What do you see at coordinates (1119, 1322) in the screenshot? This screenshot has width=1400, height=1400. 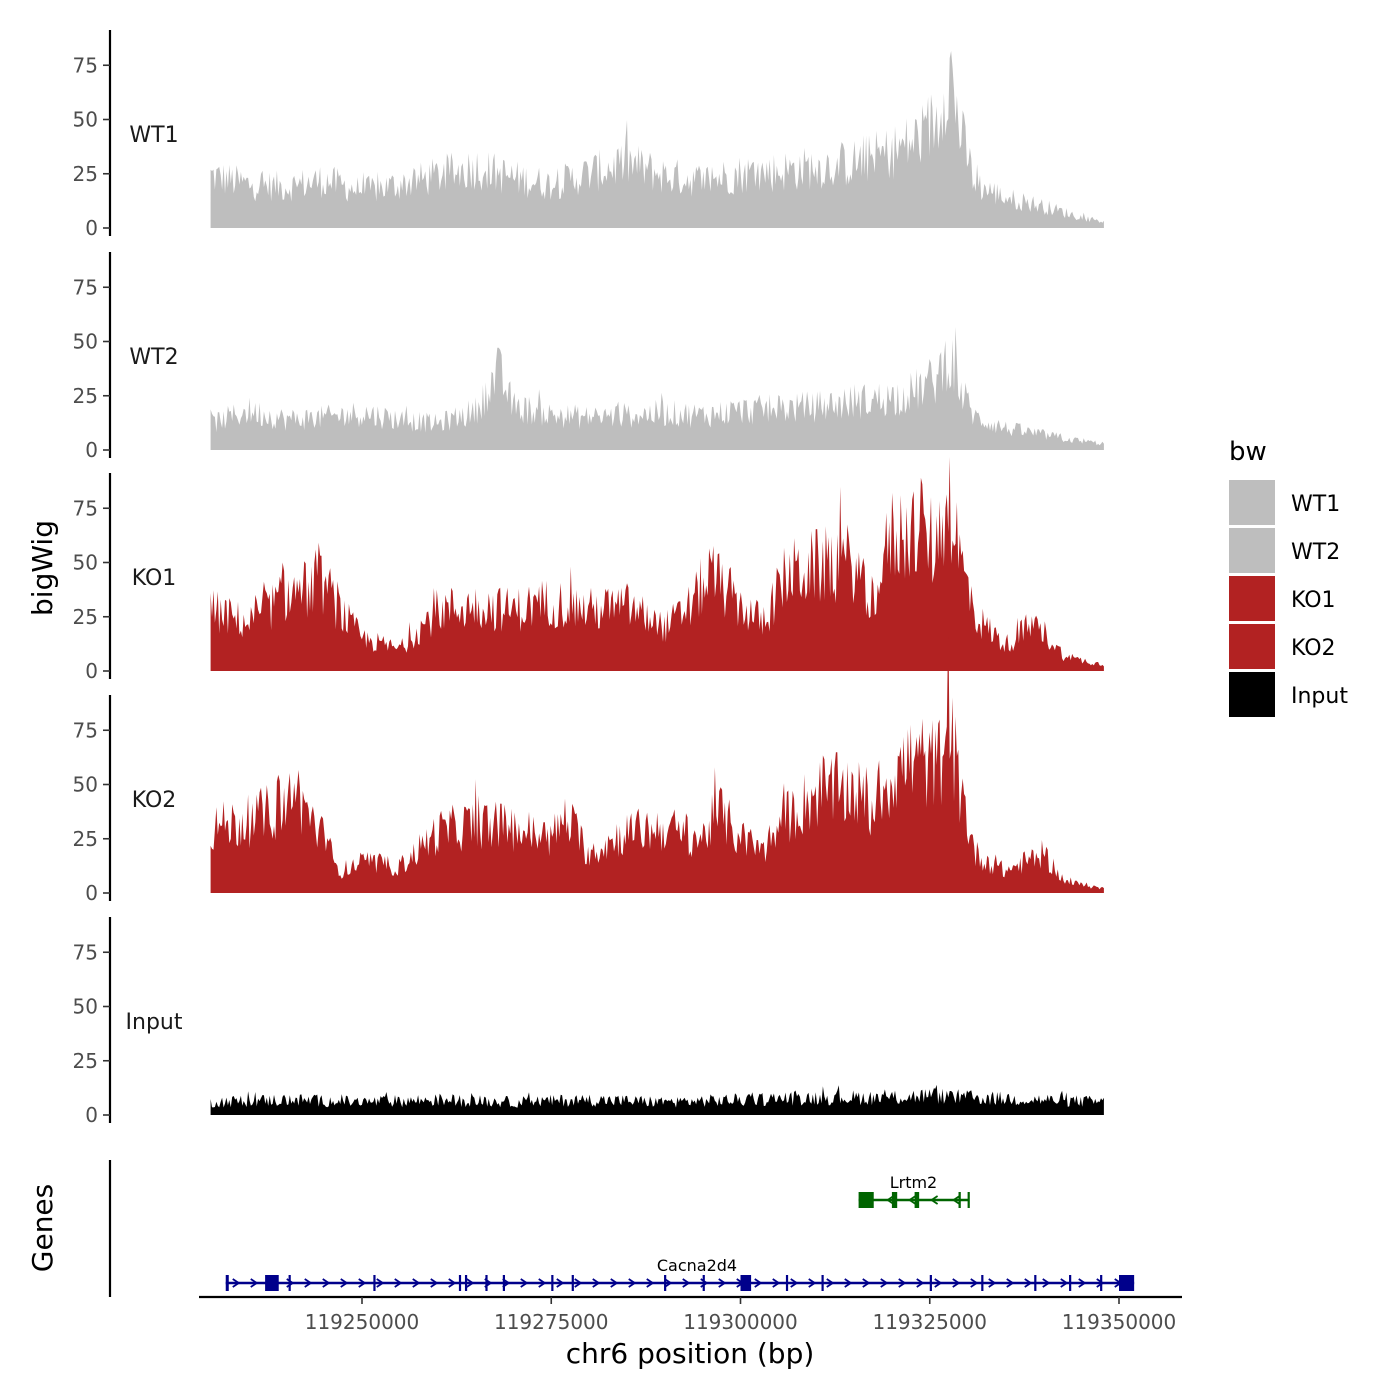 I see `x-tick-label: 119350000` at bounding box center [1119, 1322].